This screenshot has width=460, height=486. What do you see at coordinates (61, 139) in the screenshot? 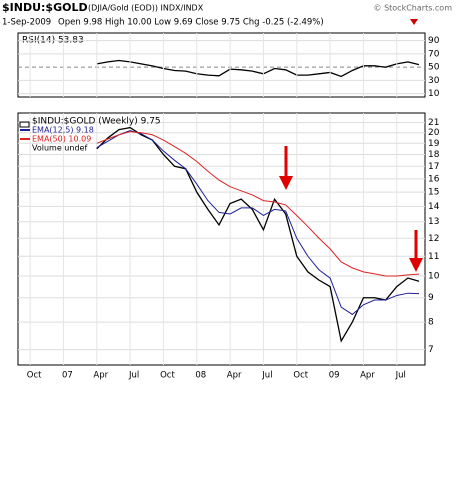
I see `legend-label: EMA(50) 10.09` at bounding box center [61, 139].